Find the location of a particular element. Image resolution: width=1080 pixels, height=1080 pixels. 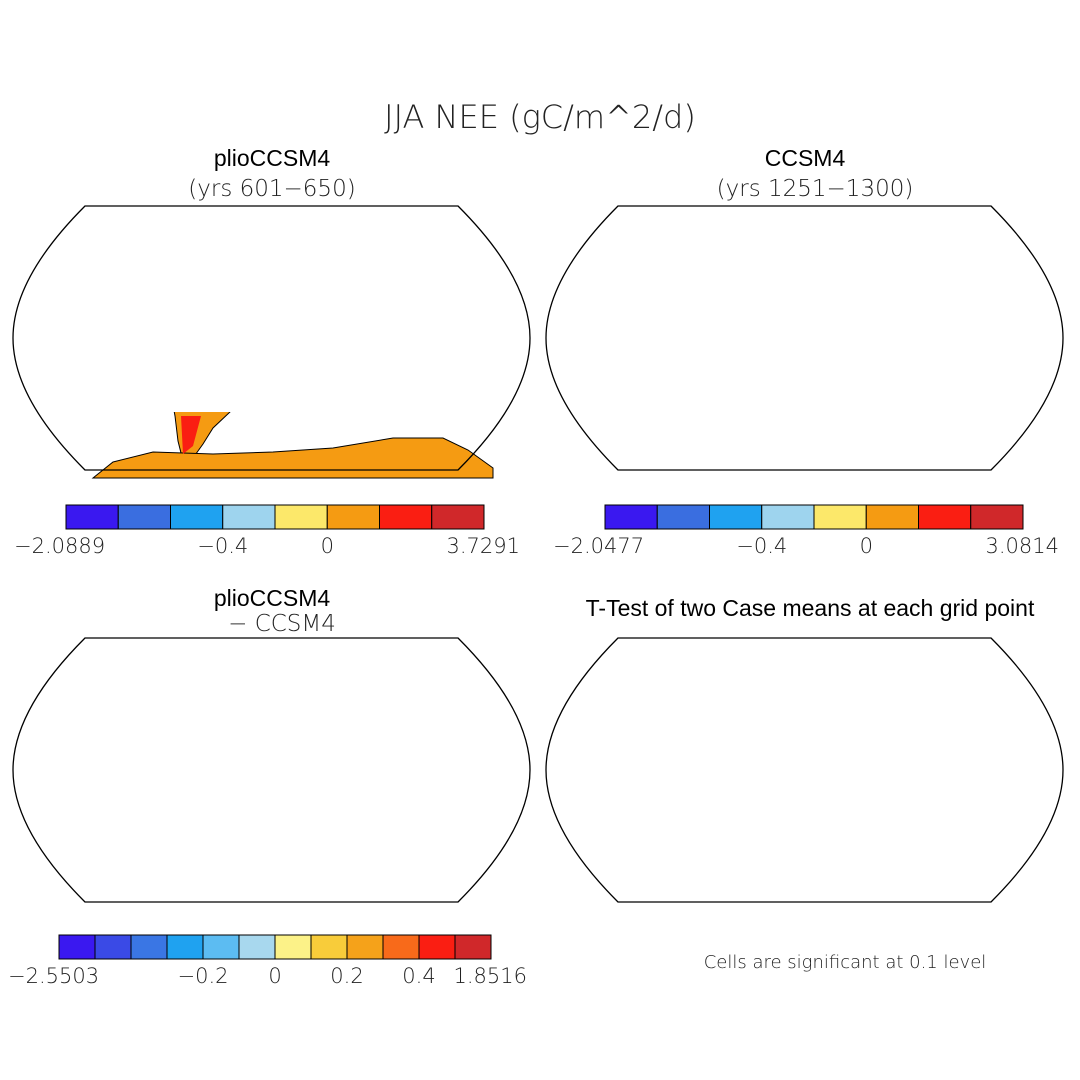

panel-subtitle: − CCSM4 is located at coordinates (282, 624).